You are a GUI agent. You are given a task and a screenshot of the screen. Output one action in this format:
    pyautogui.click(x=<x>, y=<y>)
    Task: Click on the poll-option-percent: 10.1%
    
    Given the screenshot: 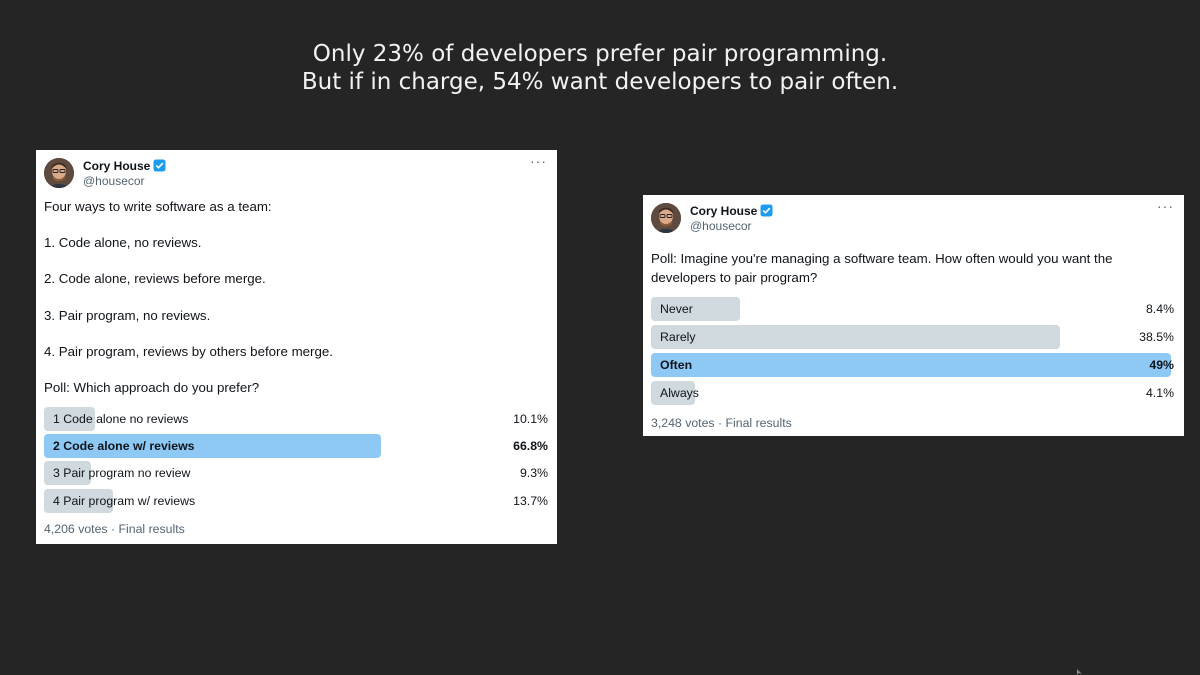 What is the action you would take?
    pyautogui.click(x=530, y=419)
    